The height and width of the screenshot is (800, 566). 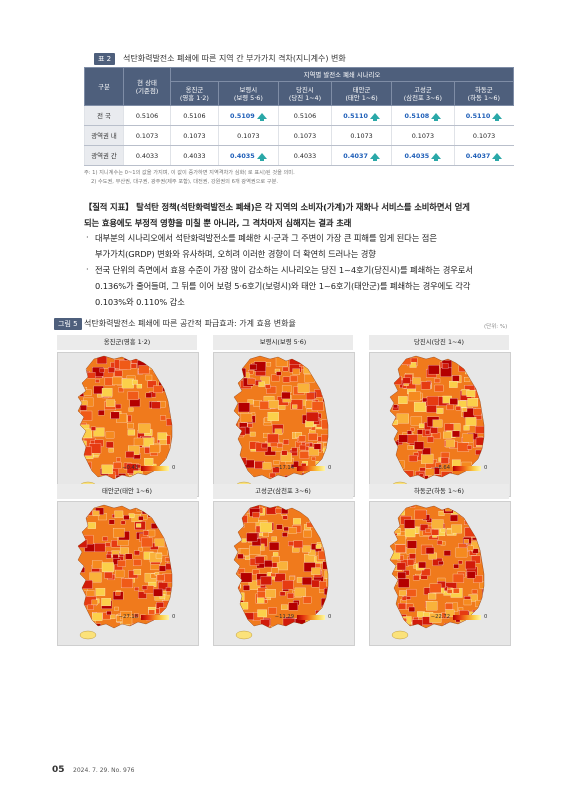 I want to click on legend-min-label: −8.64, so click(x=442, y=468).